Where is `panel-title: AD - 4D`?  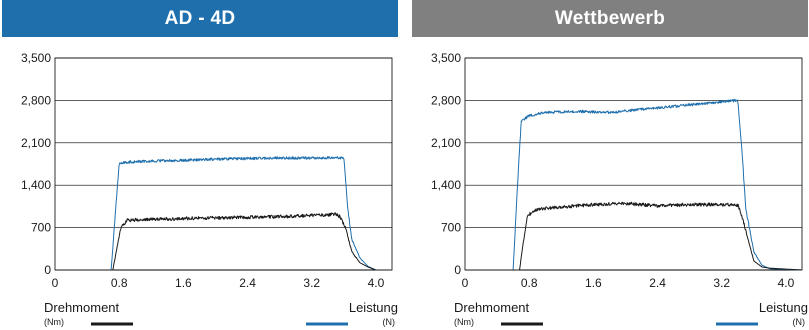 panel-title: AD - 4D is located at coordinates (200, 18).